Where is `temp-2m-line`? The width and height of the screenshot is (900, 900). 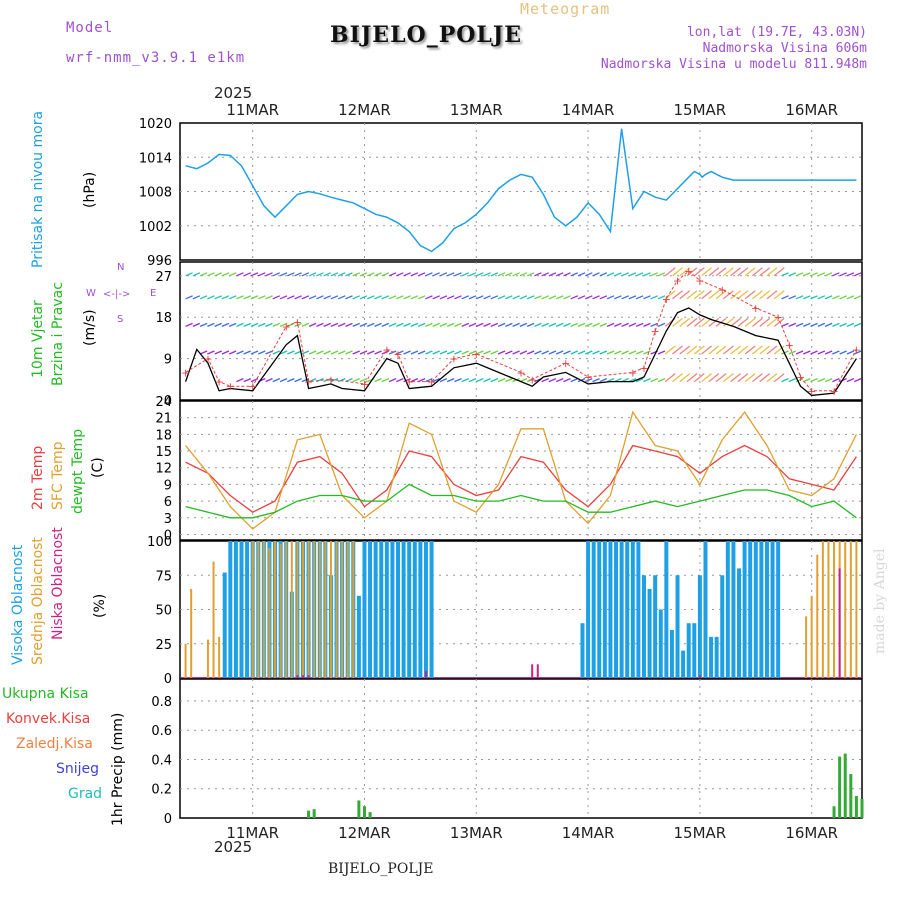 temp-2m-line is located at coordinates (521, 478).